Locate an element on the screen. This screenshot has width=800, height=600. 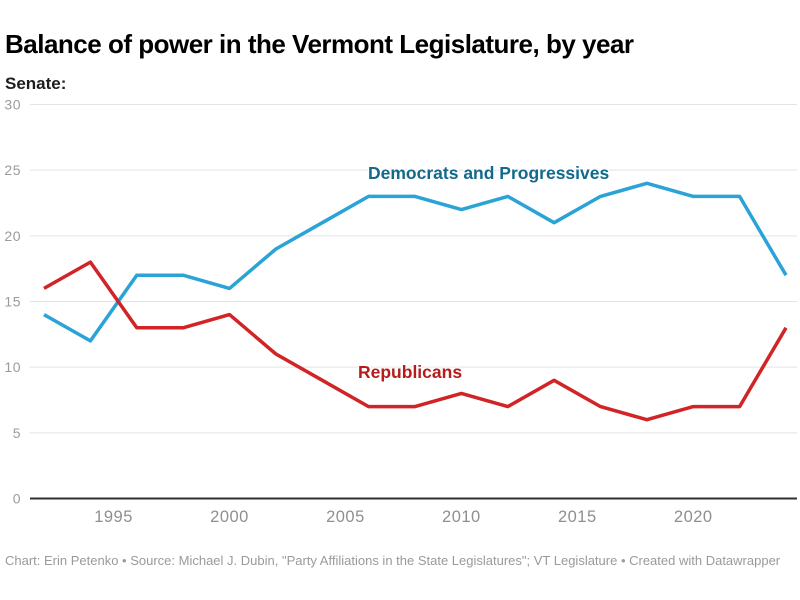
chart-subtitle: Senate: is located at coordinates (36, 84).